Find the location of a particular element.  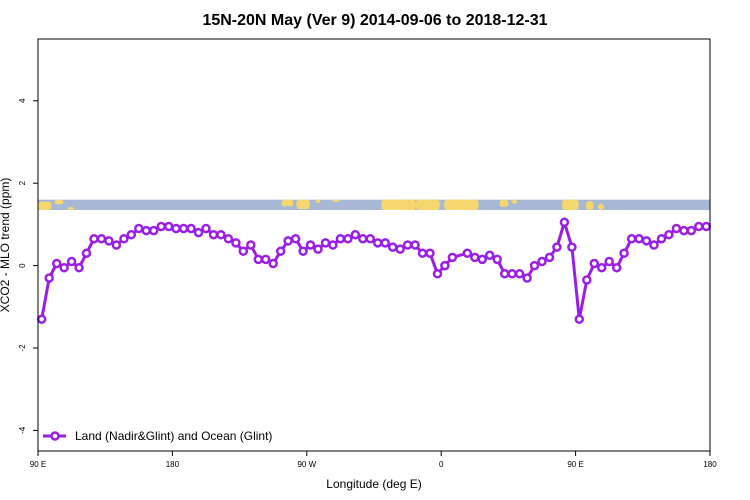

world-map-strip is located at coordinates (374, 204).